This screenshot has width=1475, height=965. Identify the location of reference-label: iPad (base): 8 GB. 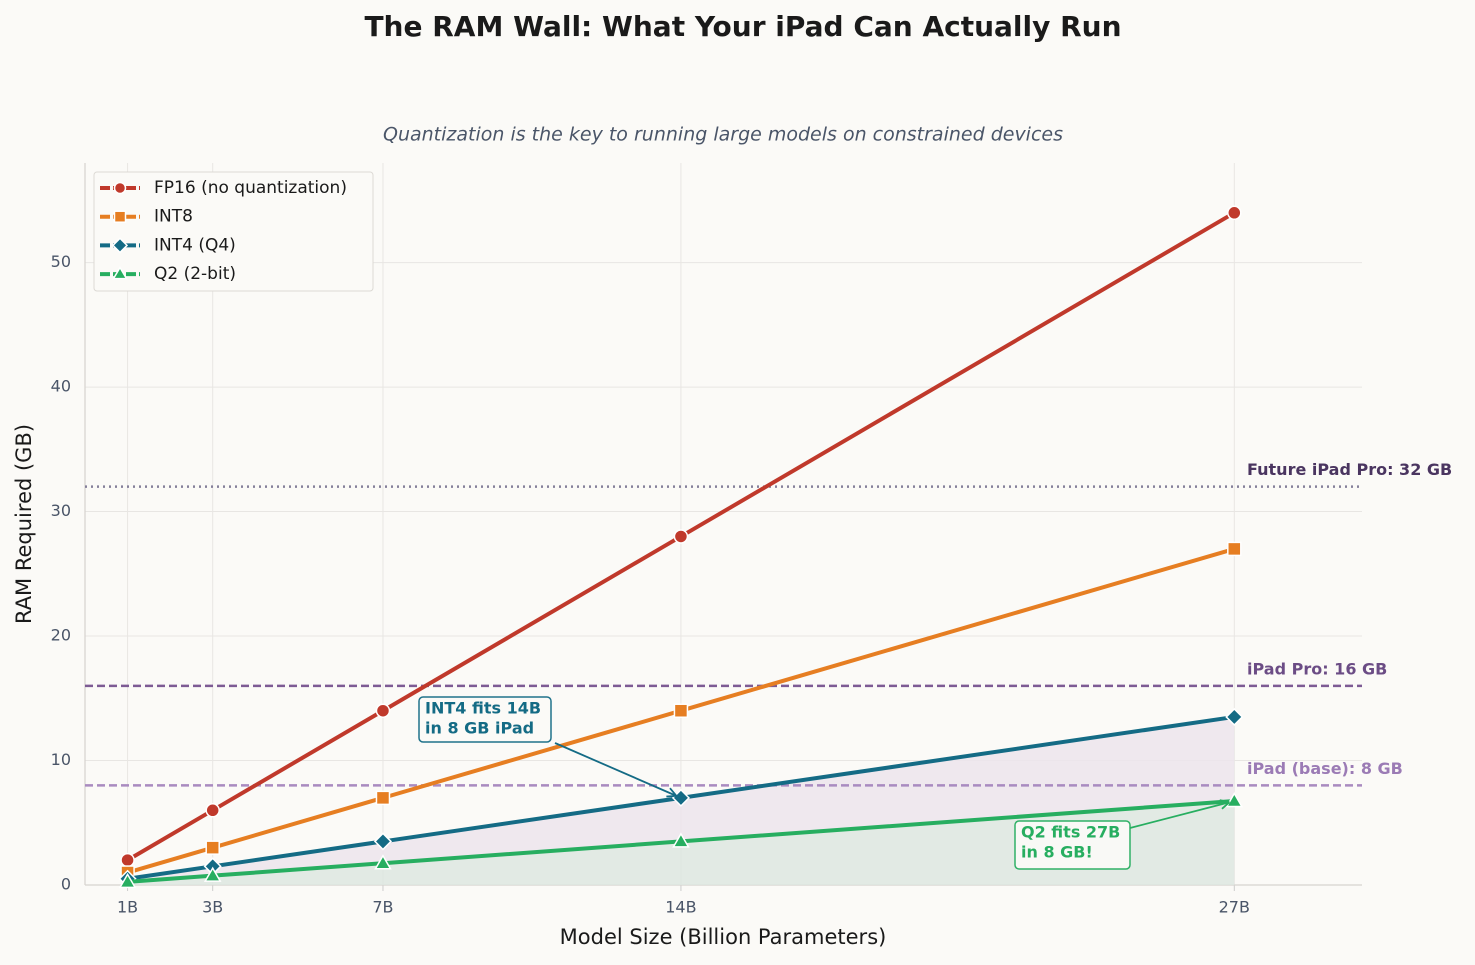
(1325, 768).